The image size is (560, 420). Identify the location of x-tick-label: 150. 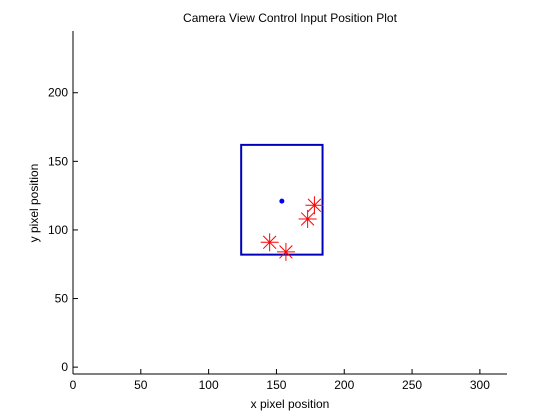
(276, 385).